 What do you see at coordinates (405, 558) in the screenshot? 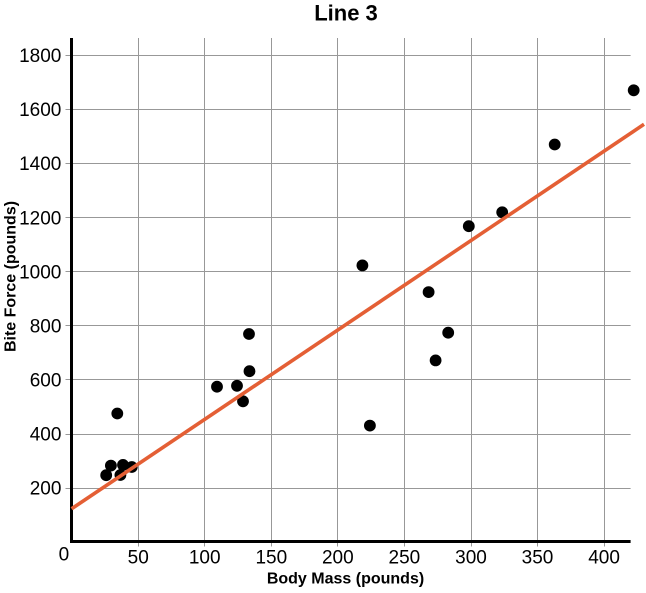
I see `svg-text: 250` at bounding box center [405, 558].